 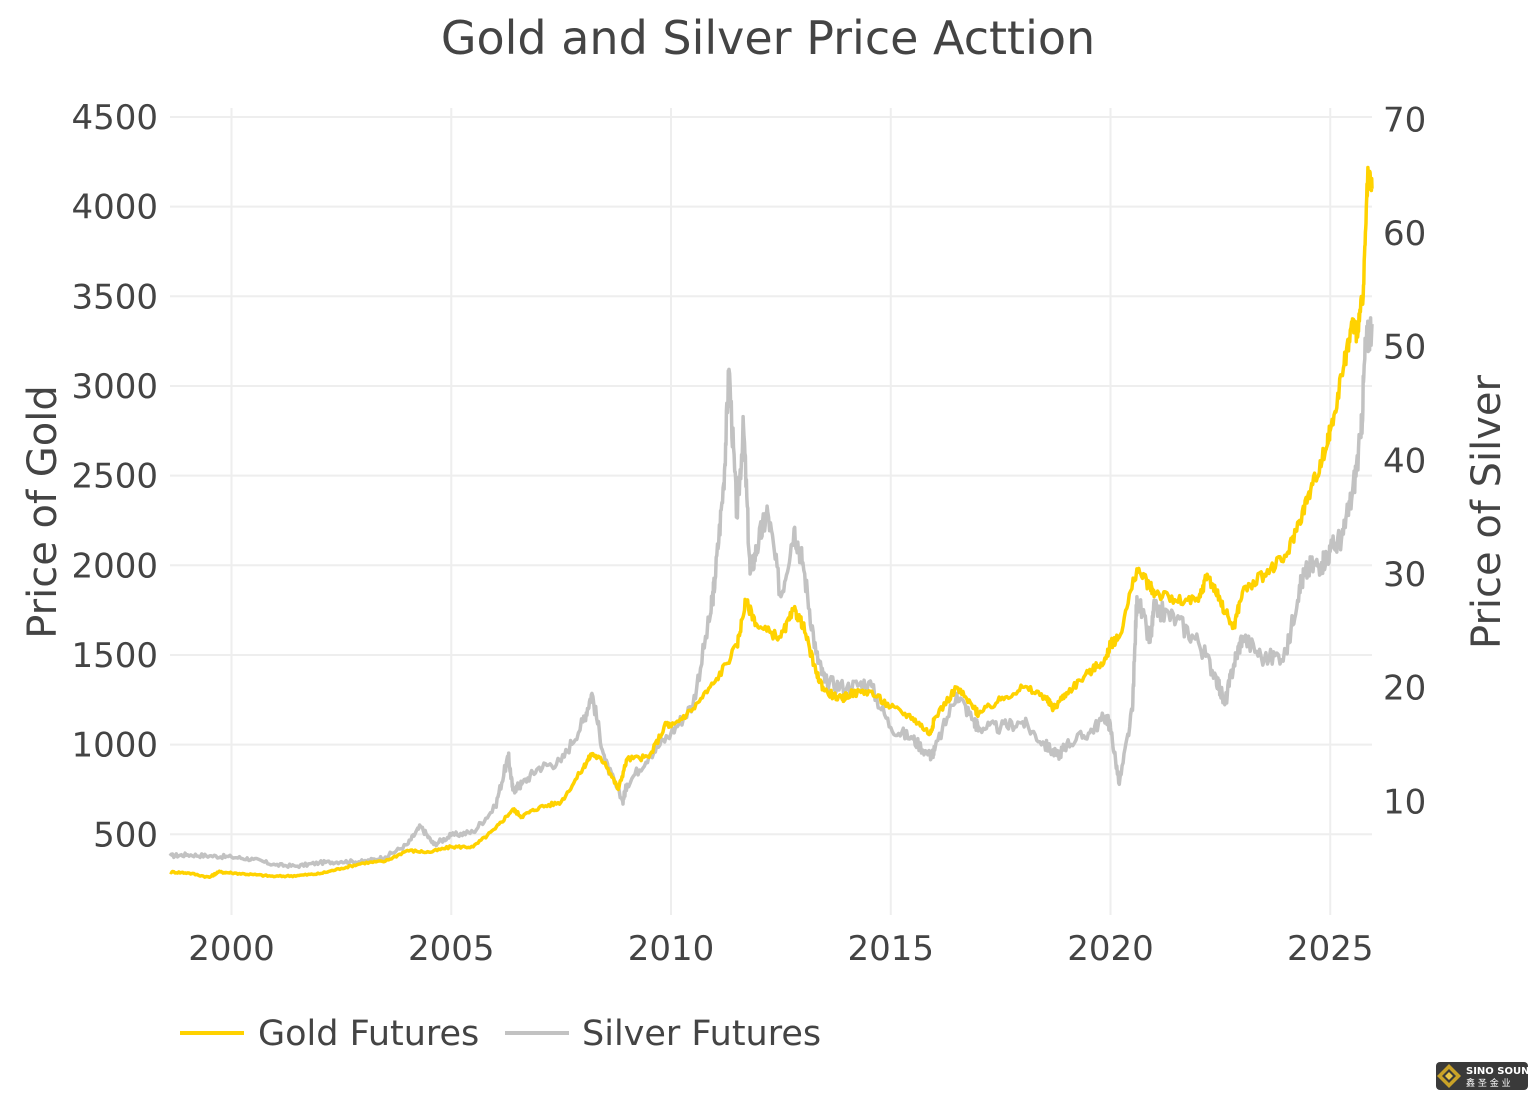 I want to click on y-tick-label: 1500, so click(x=114, y=656).